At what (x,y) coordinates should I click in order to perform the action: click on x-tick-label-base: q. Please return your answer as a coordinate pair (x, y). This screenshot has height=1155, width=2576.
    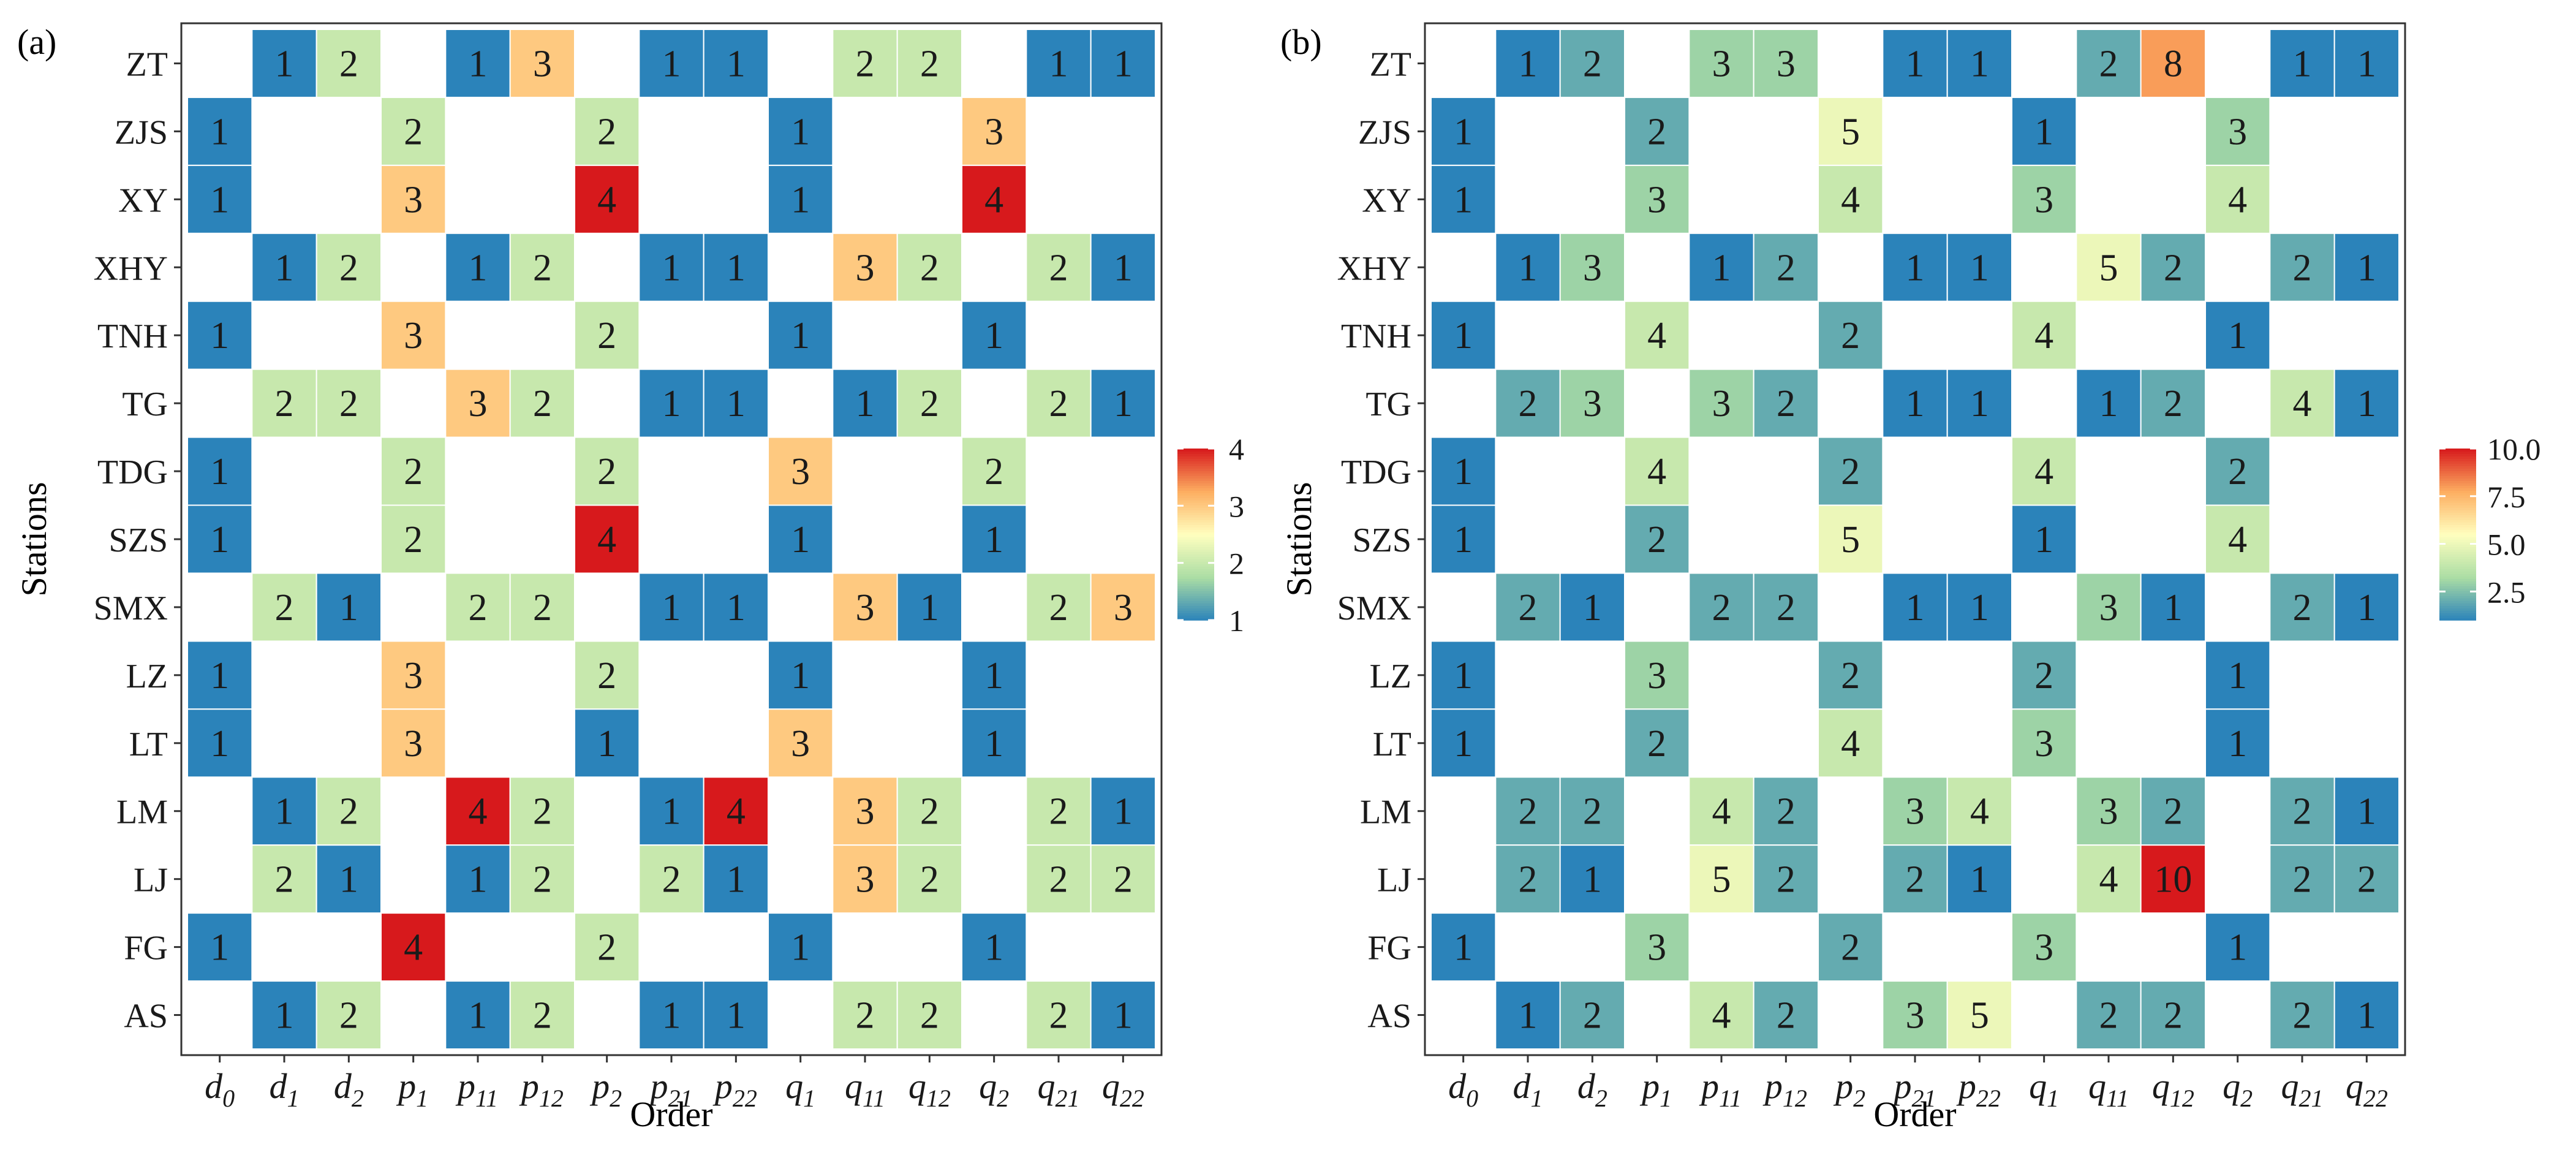
    Looking at the image, I should click on (2354, 1086).